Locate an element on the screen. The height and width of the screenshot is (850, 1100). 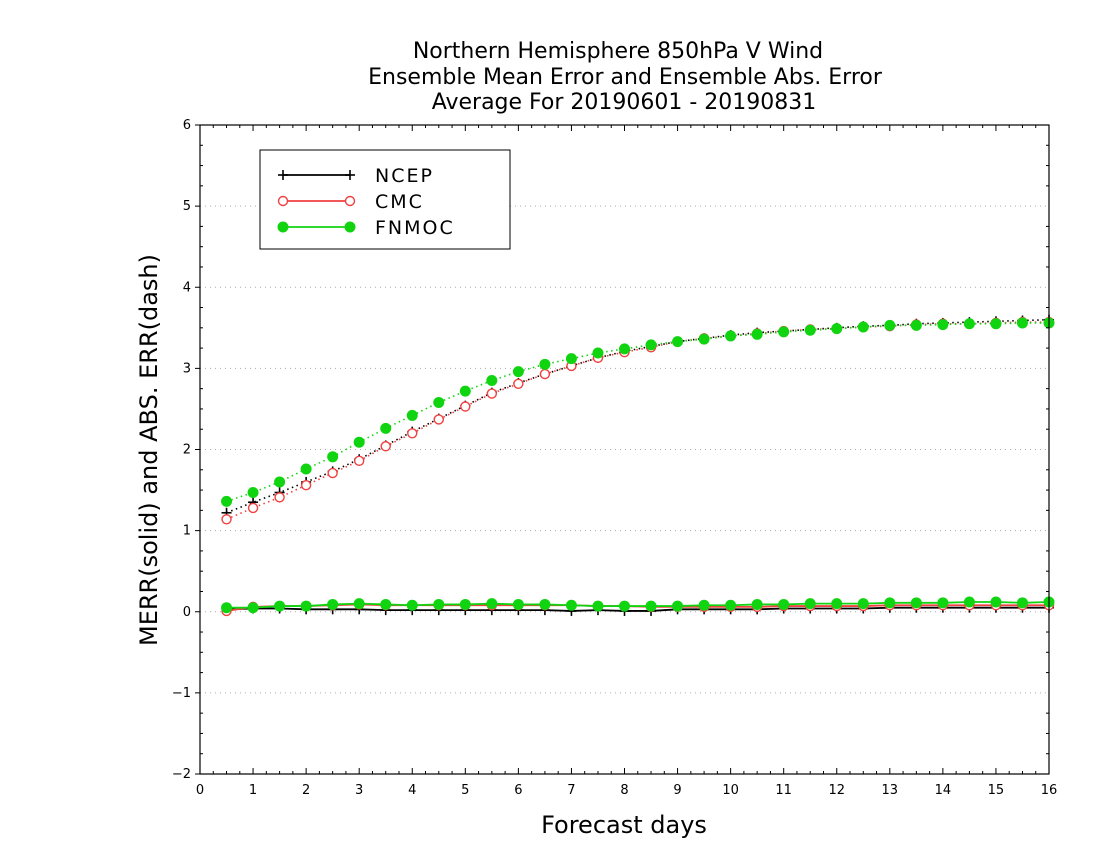
x-tick-label: 0 is located at coordinates (200, 790).